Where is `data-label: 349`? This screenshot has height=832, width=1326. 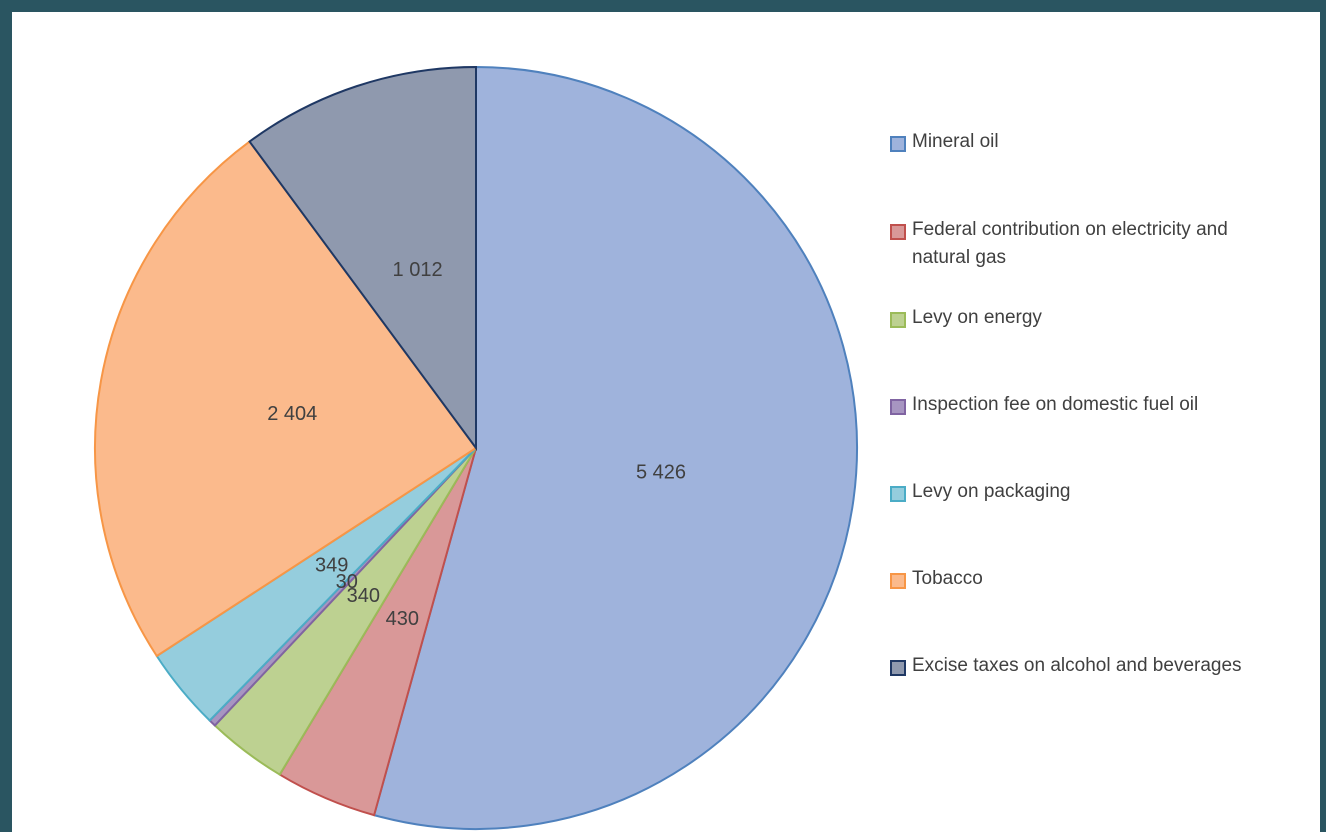 data-label: 349 is located at coordinates (331, 566).